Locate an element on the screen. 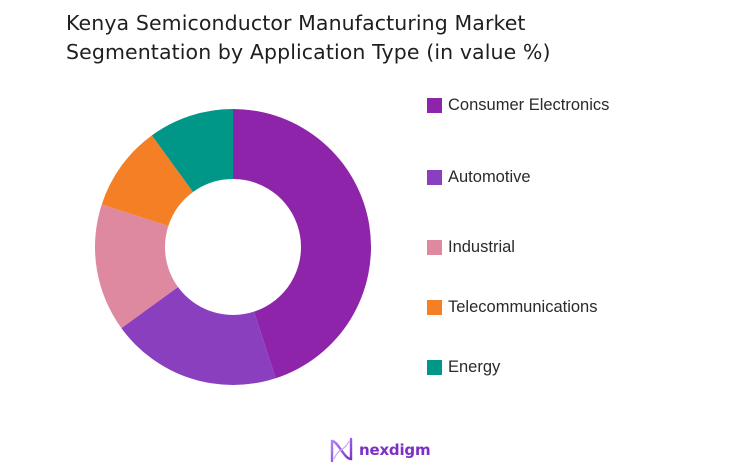 The image size is (733, 471). donut-slice-energy is located at coordinates (192, 150).